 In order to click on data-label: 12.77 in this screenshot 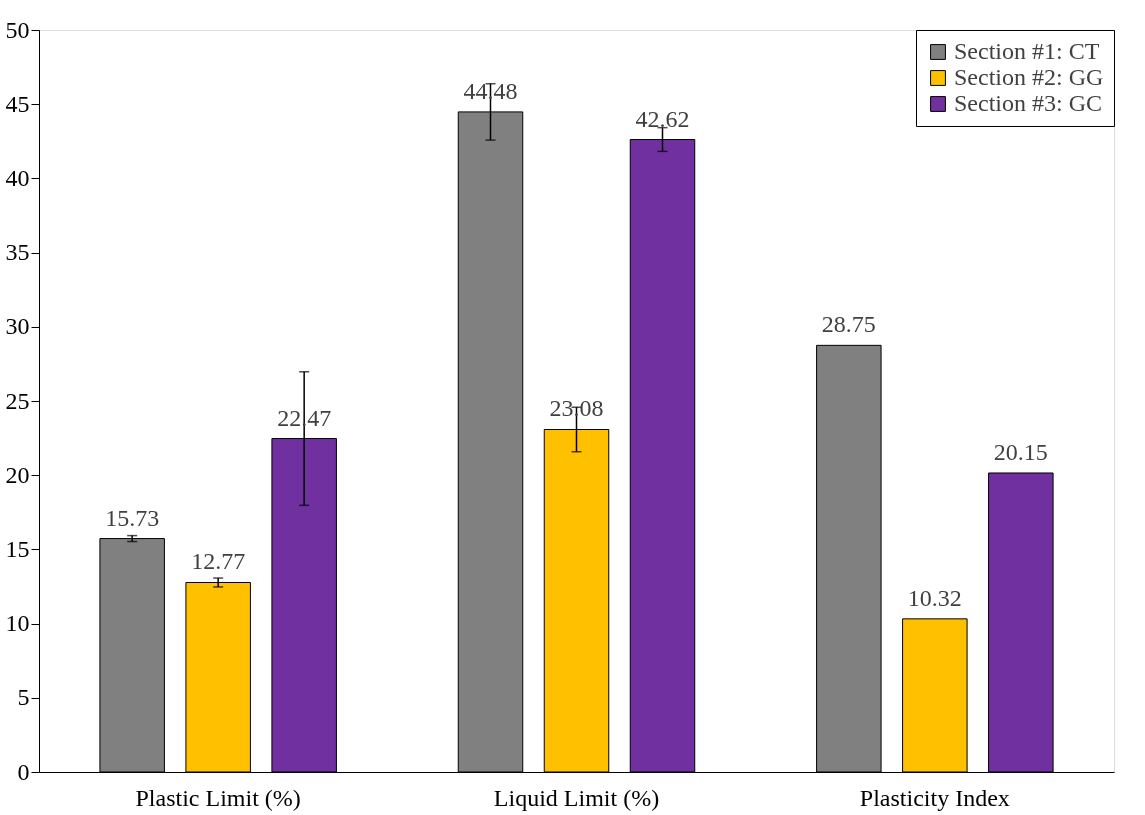, I will do `click(218, 561)`.